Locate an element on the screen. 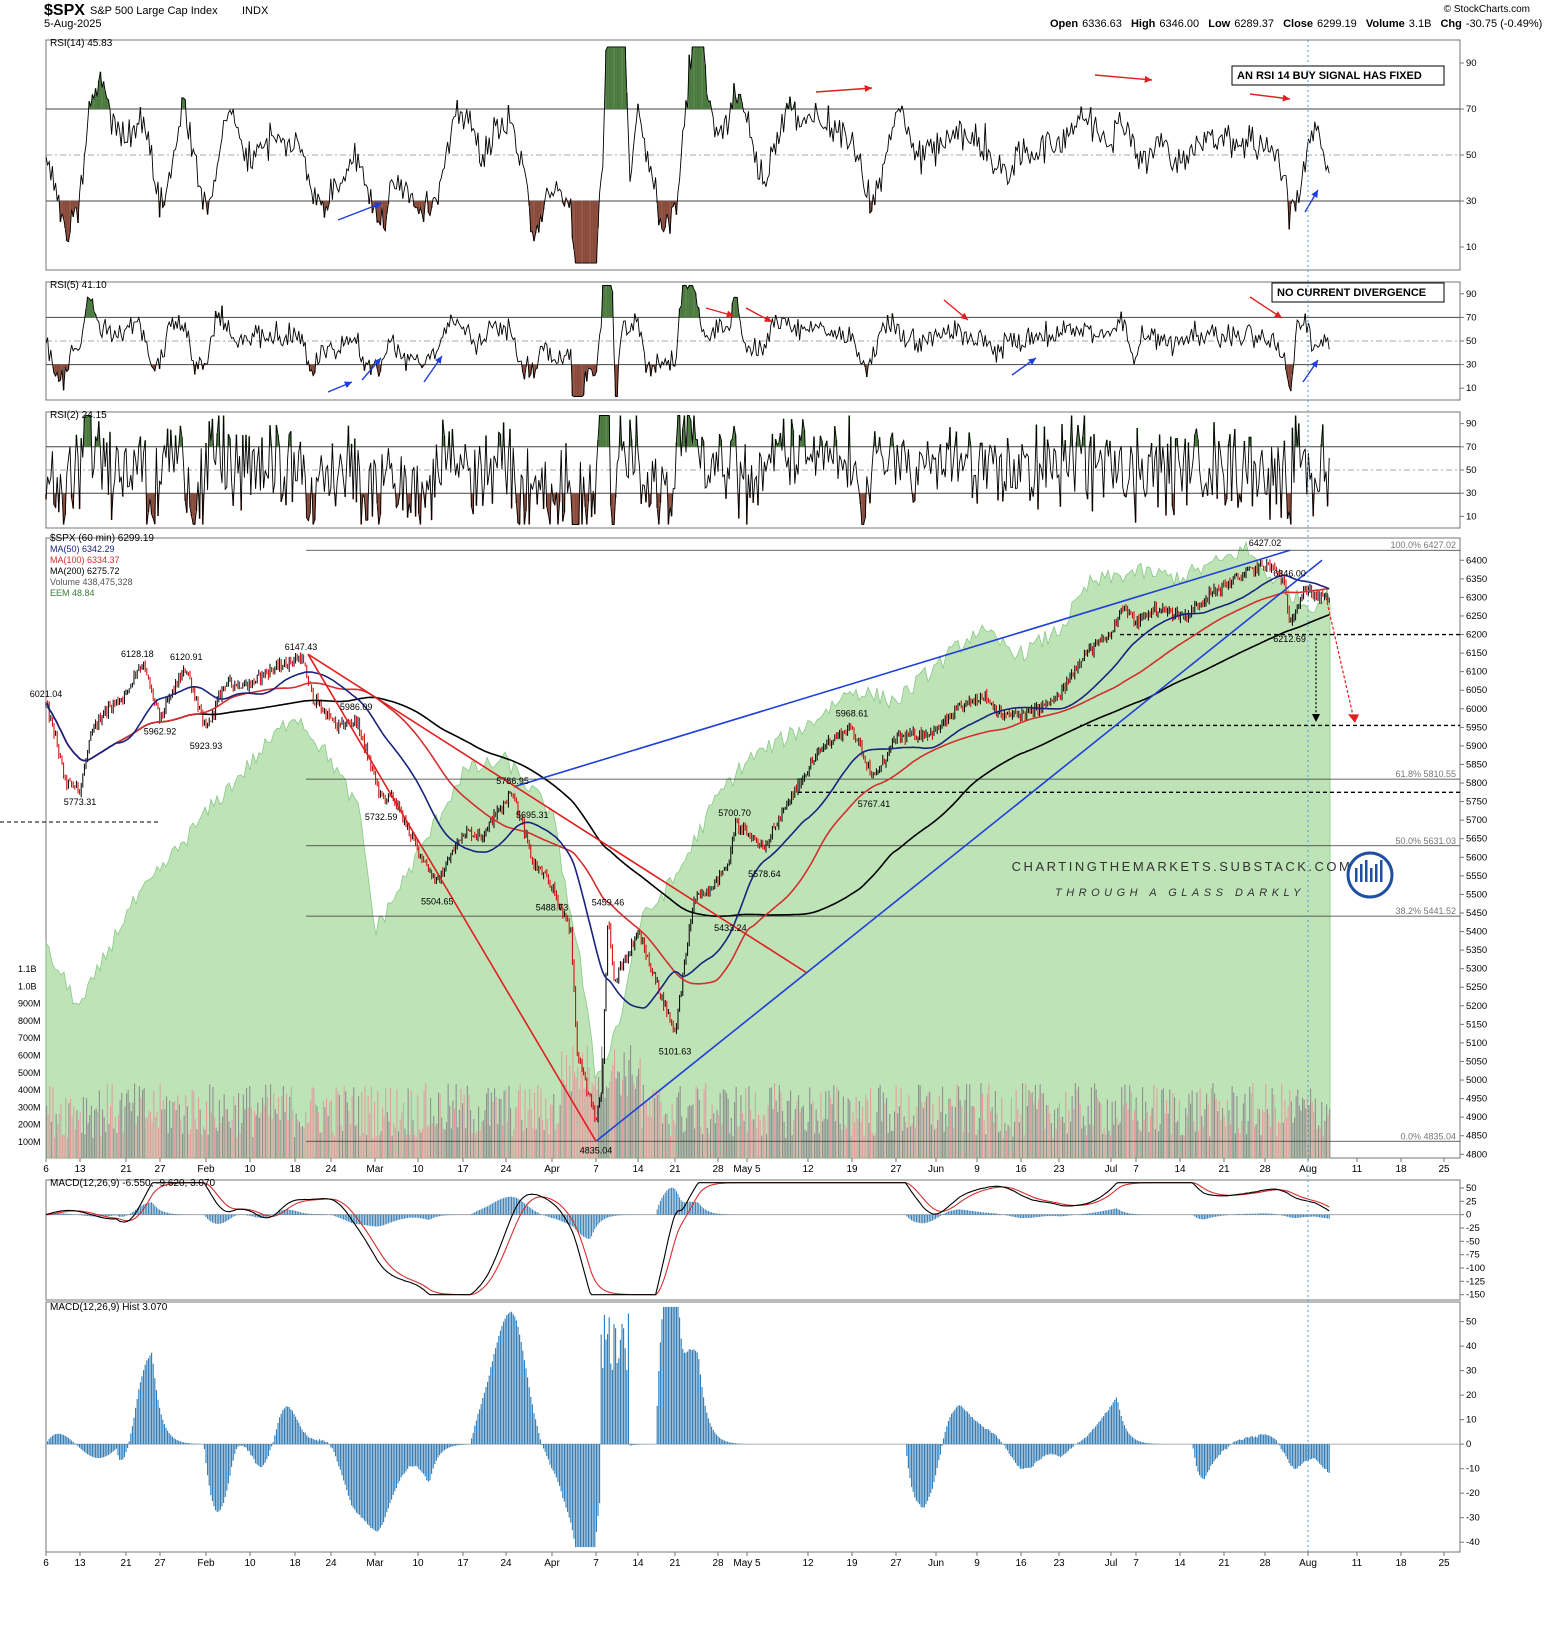  macd-title: MACD(12,26,9) -6.550, -9.620, 3.070 is located at coordinates (133, 1183).